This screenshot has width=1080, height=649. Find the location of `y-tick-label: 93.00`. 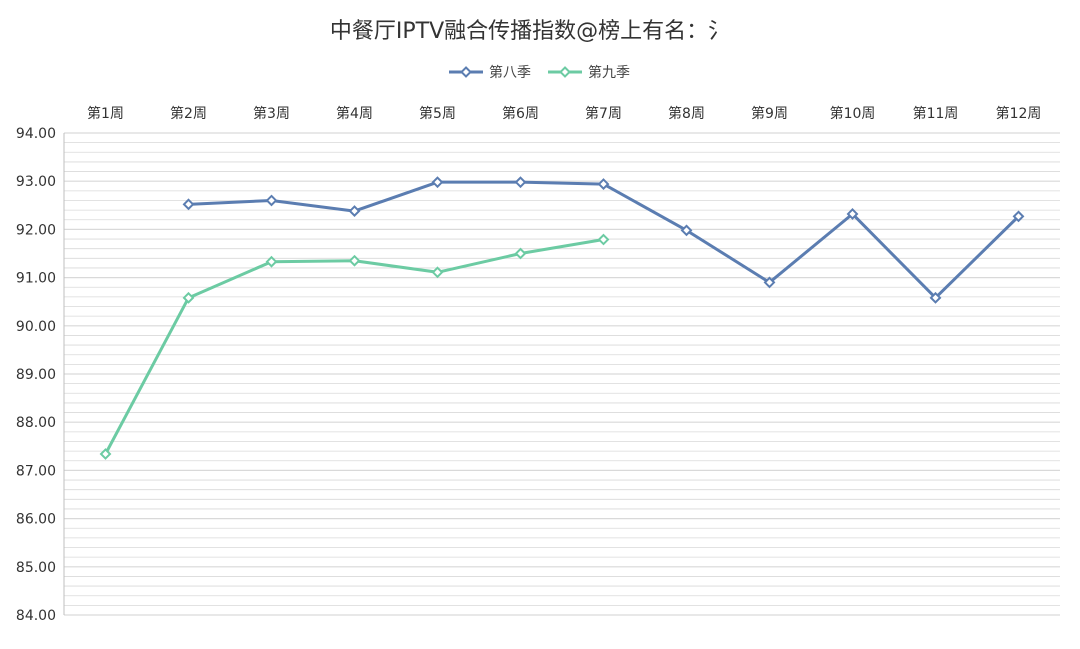

y-tick-label: 93.00 is located at coordinates (36, 182).